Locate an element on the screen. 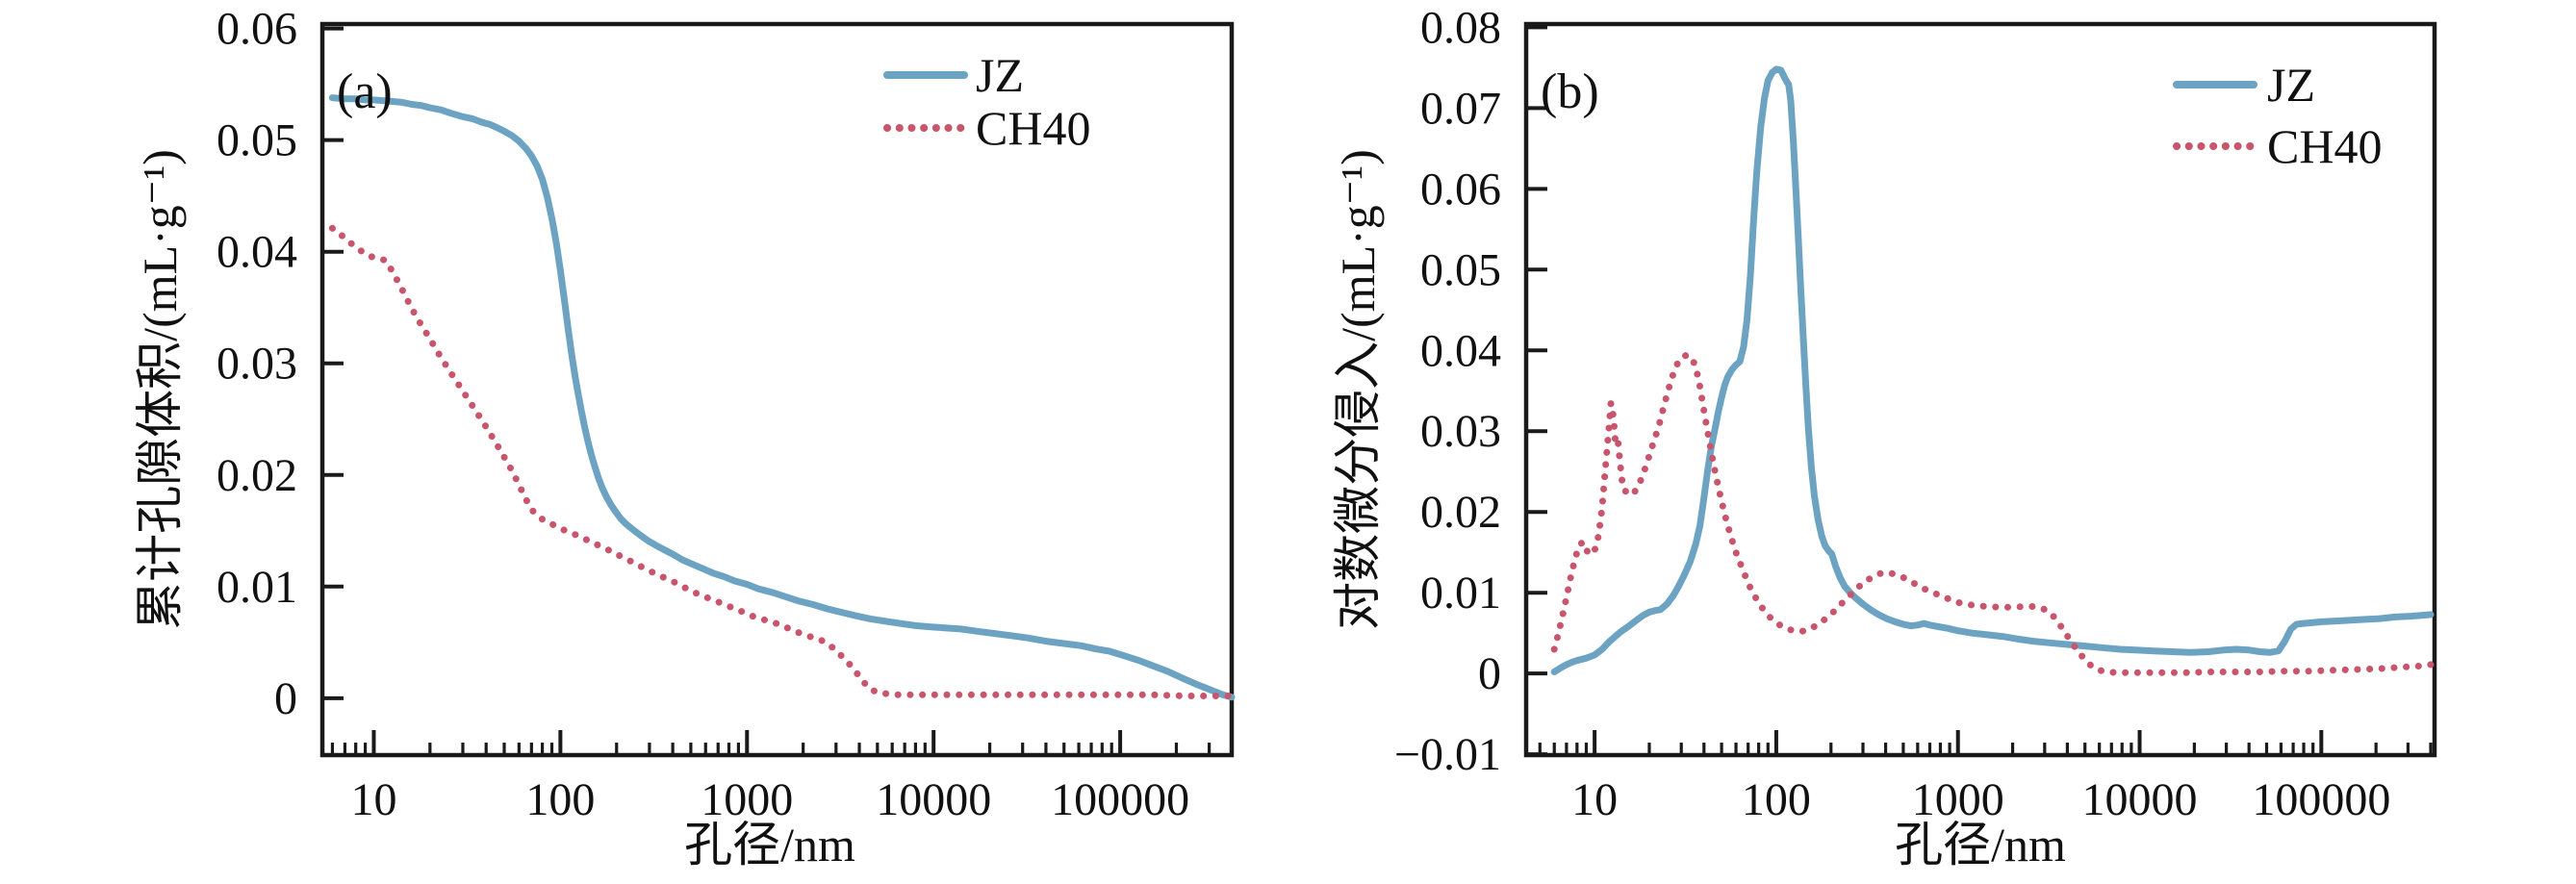  panel-label: (b) is located at coordinates (1570, 91).